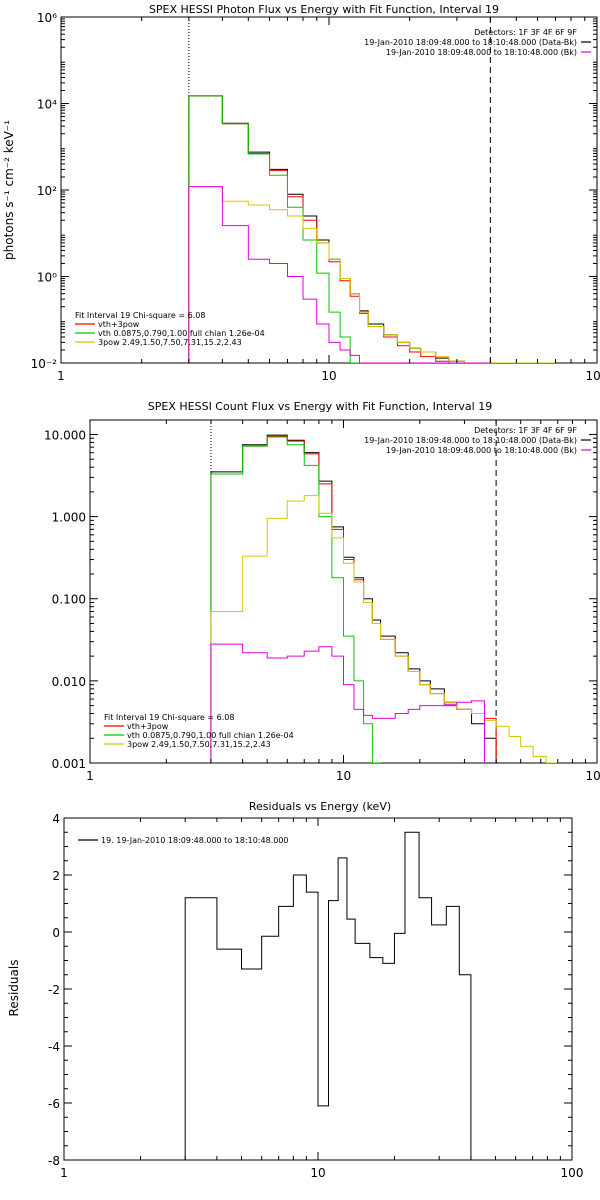 This screenshot has width=600, height=1200. I want to click on y-tick-label: 10², so click(47, 191).